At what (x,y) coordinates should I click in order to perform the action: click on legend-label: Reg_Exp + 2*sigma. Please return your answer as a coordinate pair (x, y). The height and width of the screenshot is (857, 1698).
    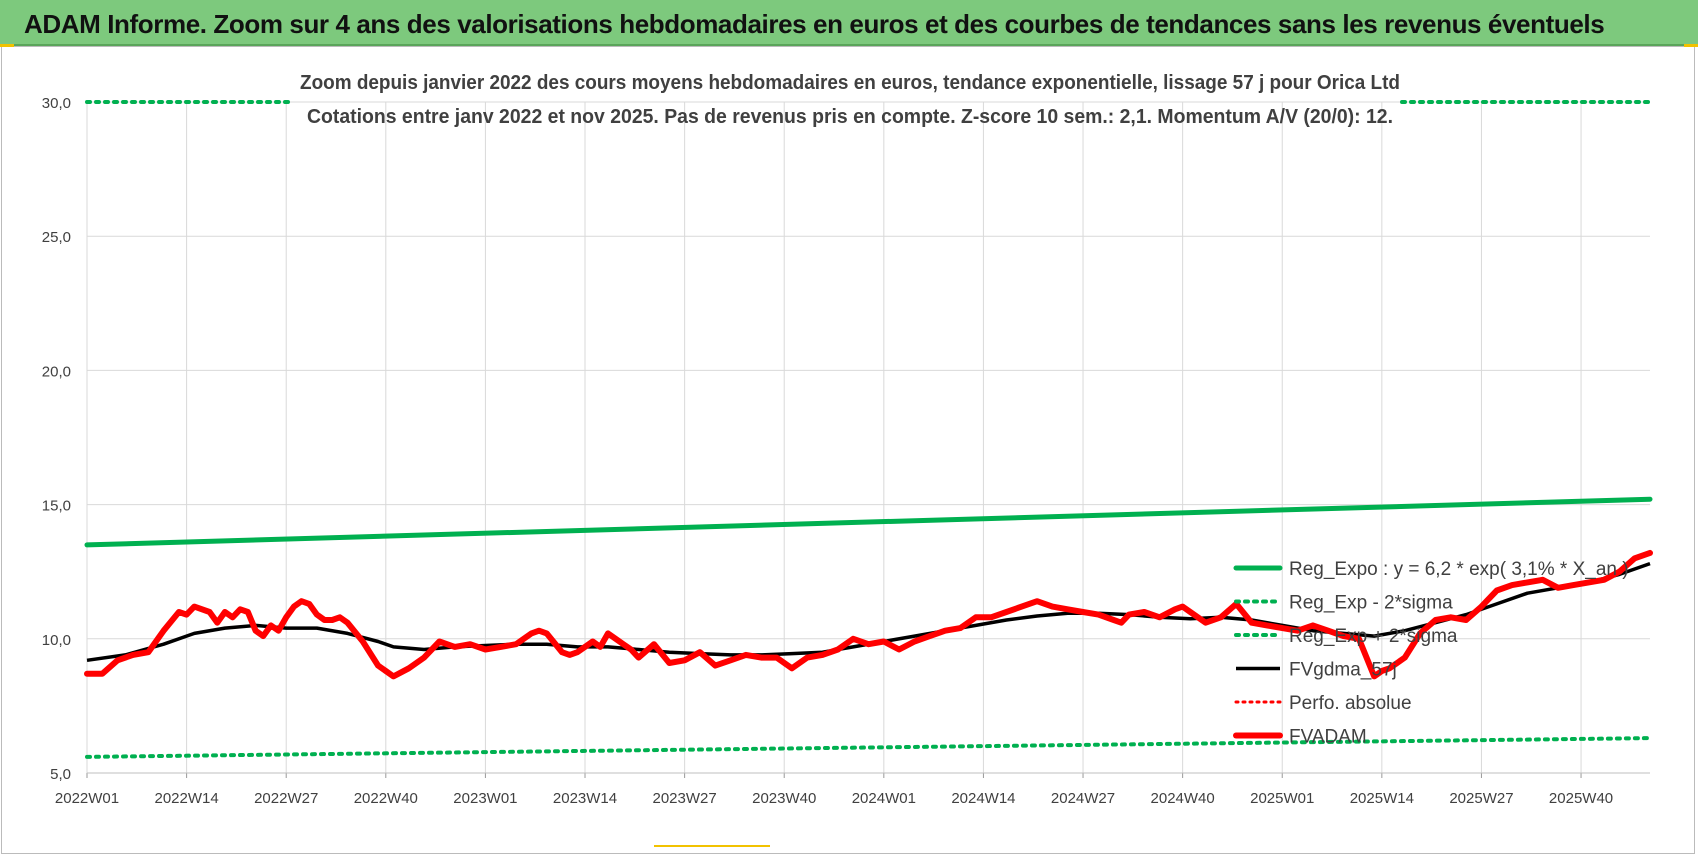
    Looking at the image, I should click on (1373, 636).